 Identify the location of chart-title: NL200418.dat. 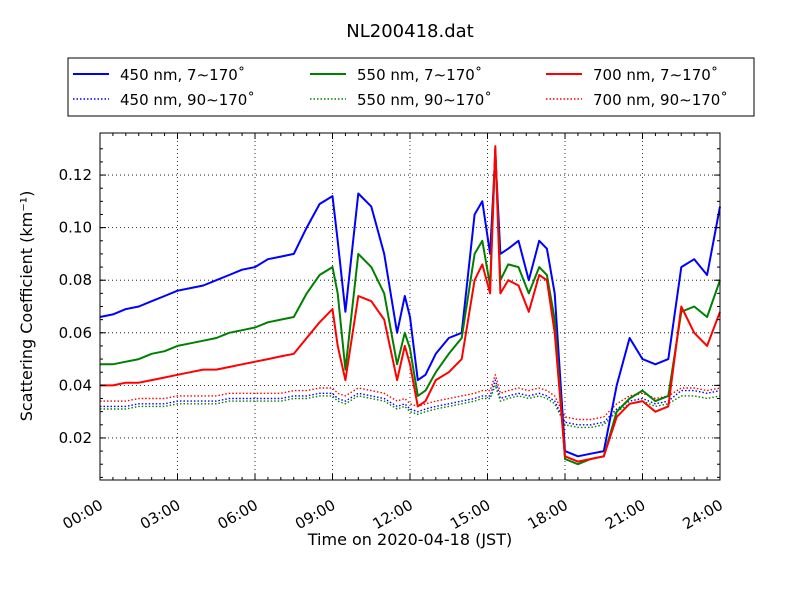
(409, 31).